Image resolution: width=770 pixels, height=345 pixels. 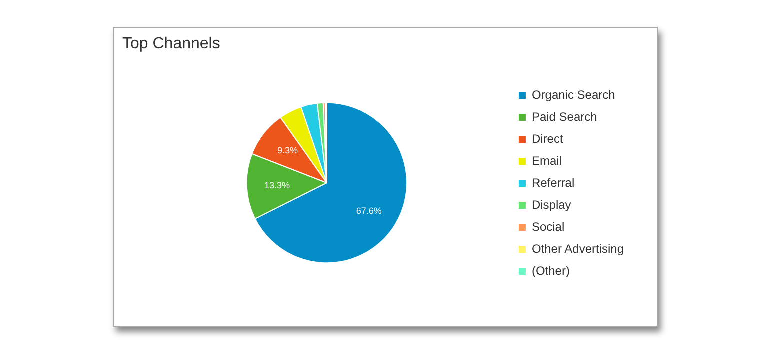 What do you see at coordinates (548, 227) in the screenshot?
I see `legend-label: Social` at bounding box center [548, 227].